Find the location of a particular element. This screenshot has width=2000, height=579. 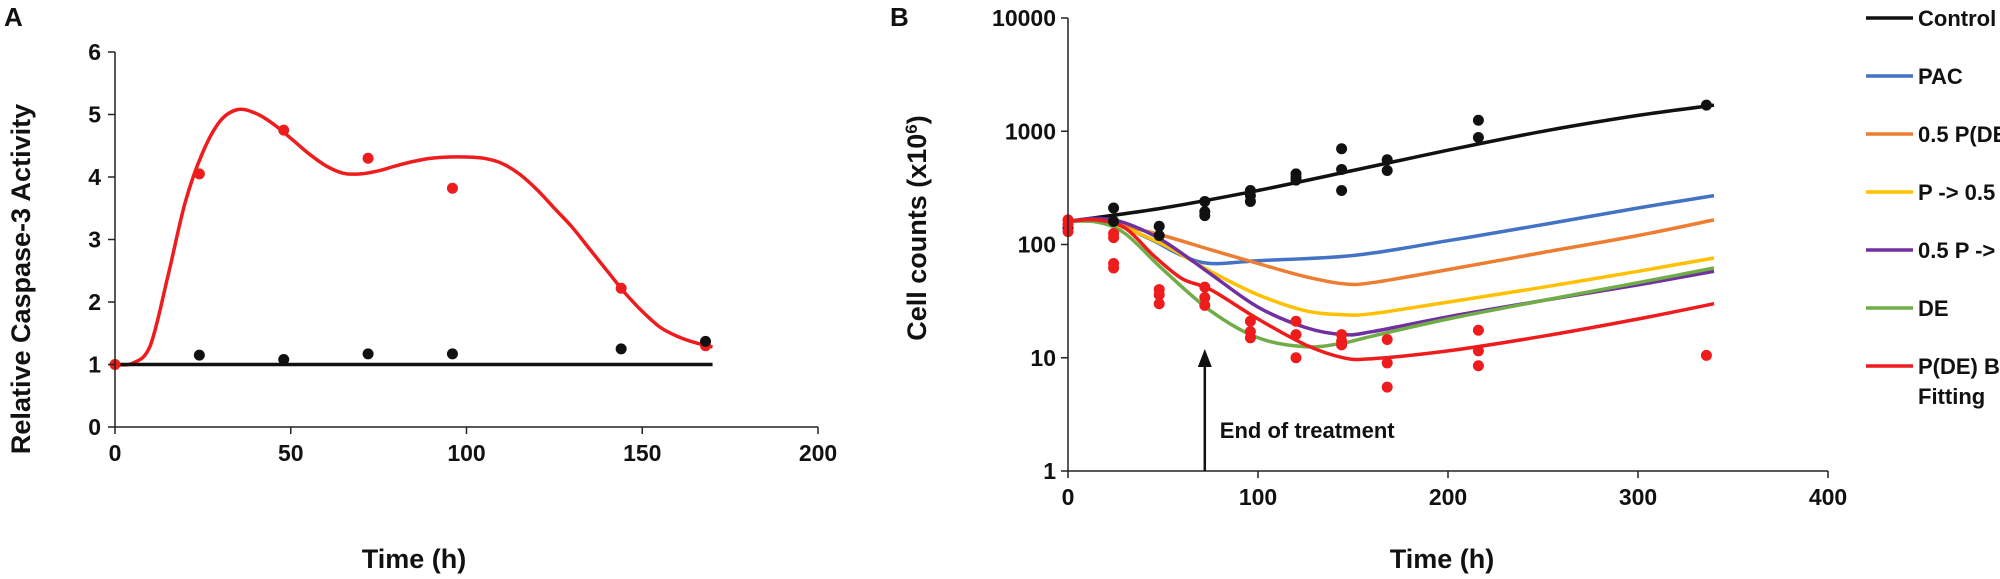

legend-label: Control is located at coordinates (1957, 18).